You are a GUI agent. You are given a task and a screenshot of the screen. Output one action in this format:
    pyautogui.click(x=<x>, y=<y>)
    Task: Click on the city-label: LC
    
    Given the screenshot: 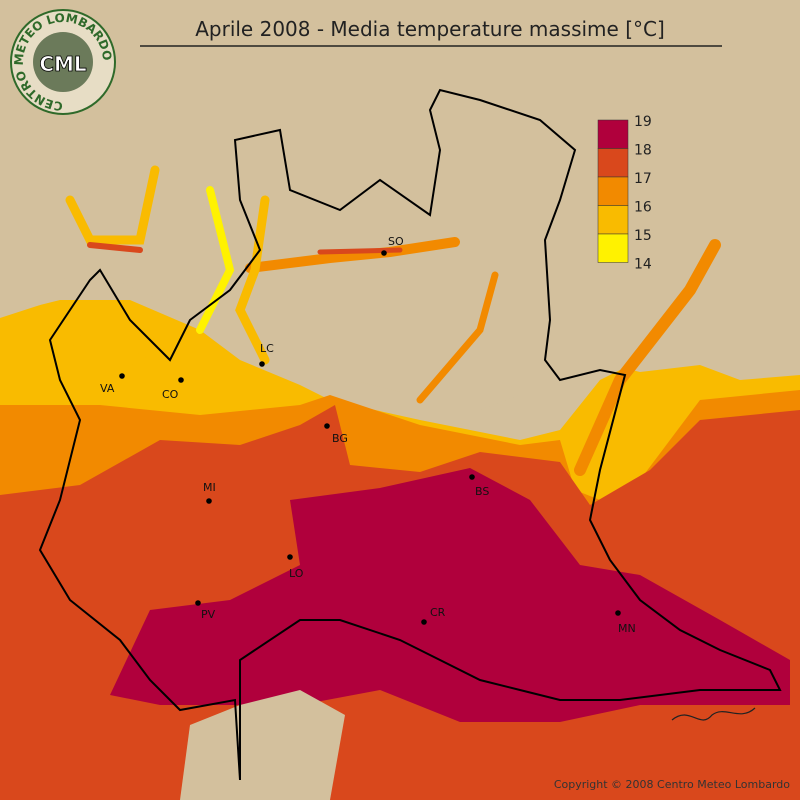 What is the action you would take?
    pyautogui.click(x=267, y=348)
    